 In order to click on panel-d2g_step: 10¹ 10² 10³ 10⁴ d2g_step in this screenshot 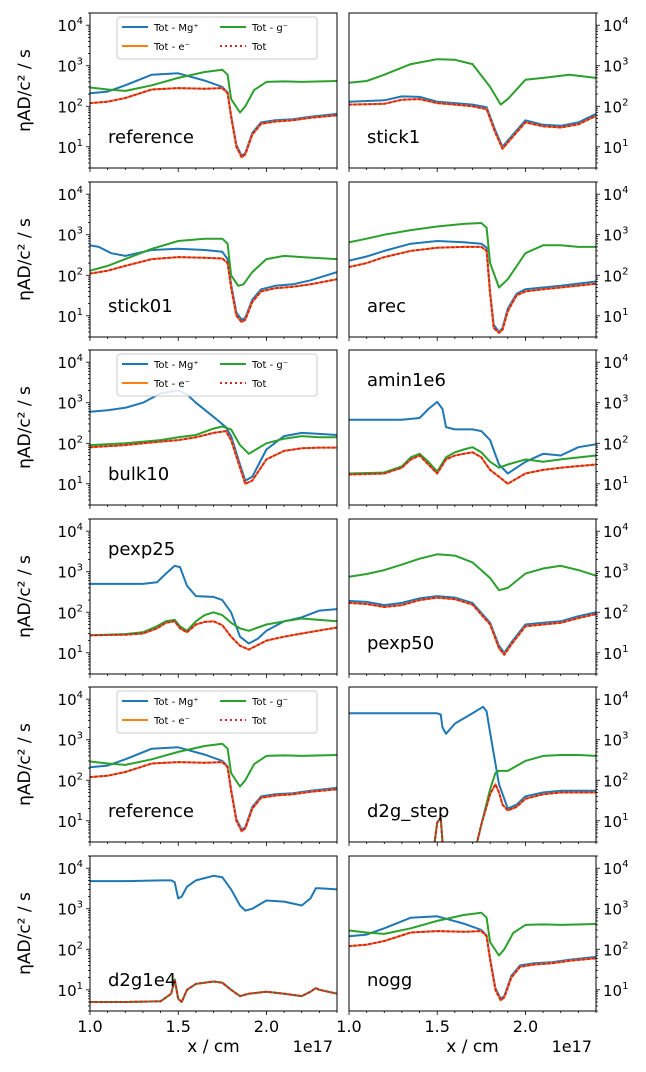, I will do `click(488, 766)`.